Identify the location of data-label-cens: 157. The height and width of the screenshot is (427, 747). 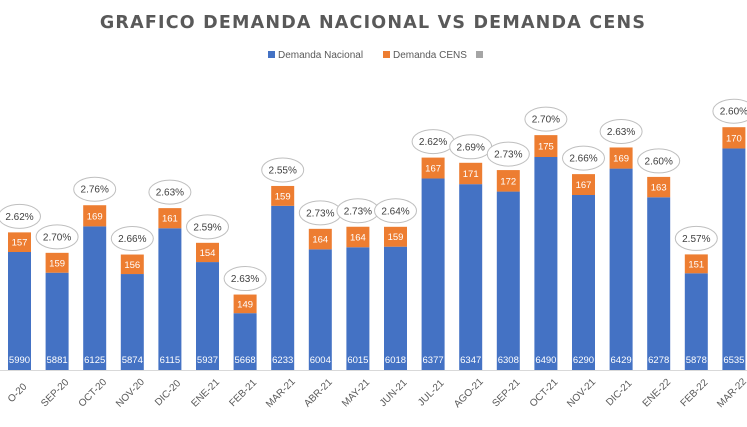
(20, 243).